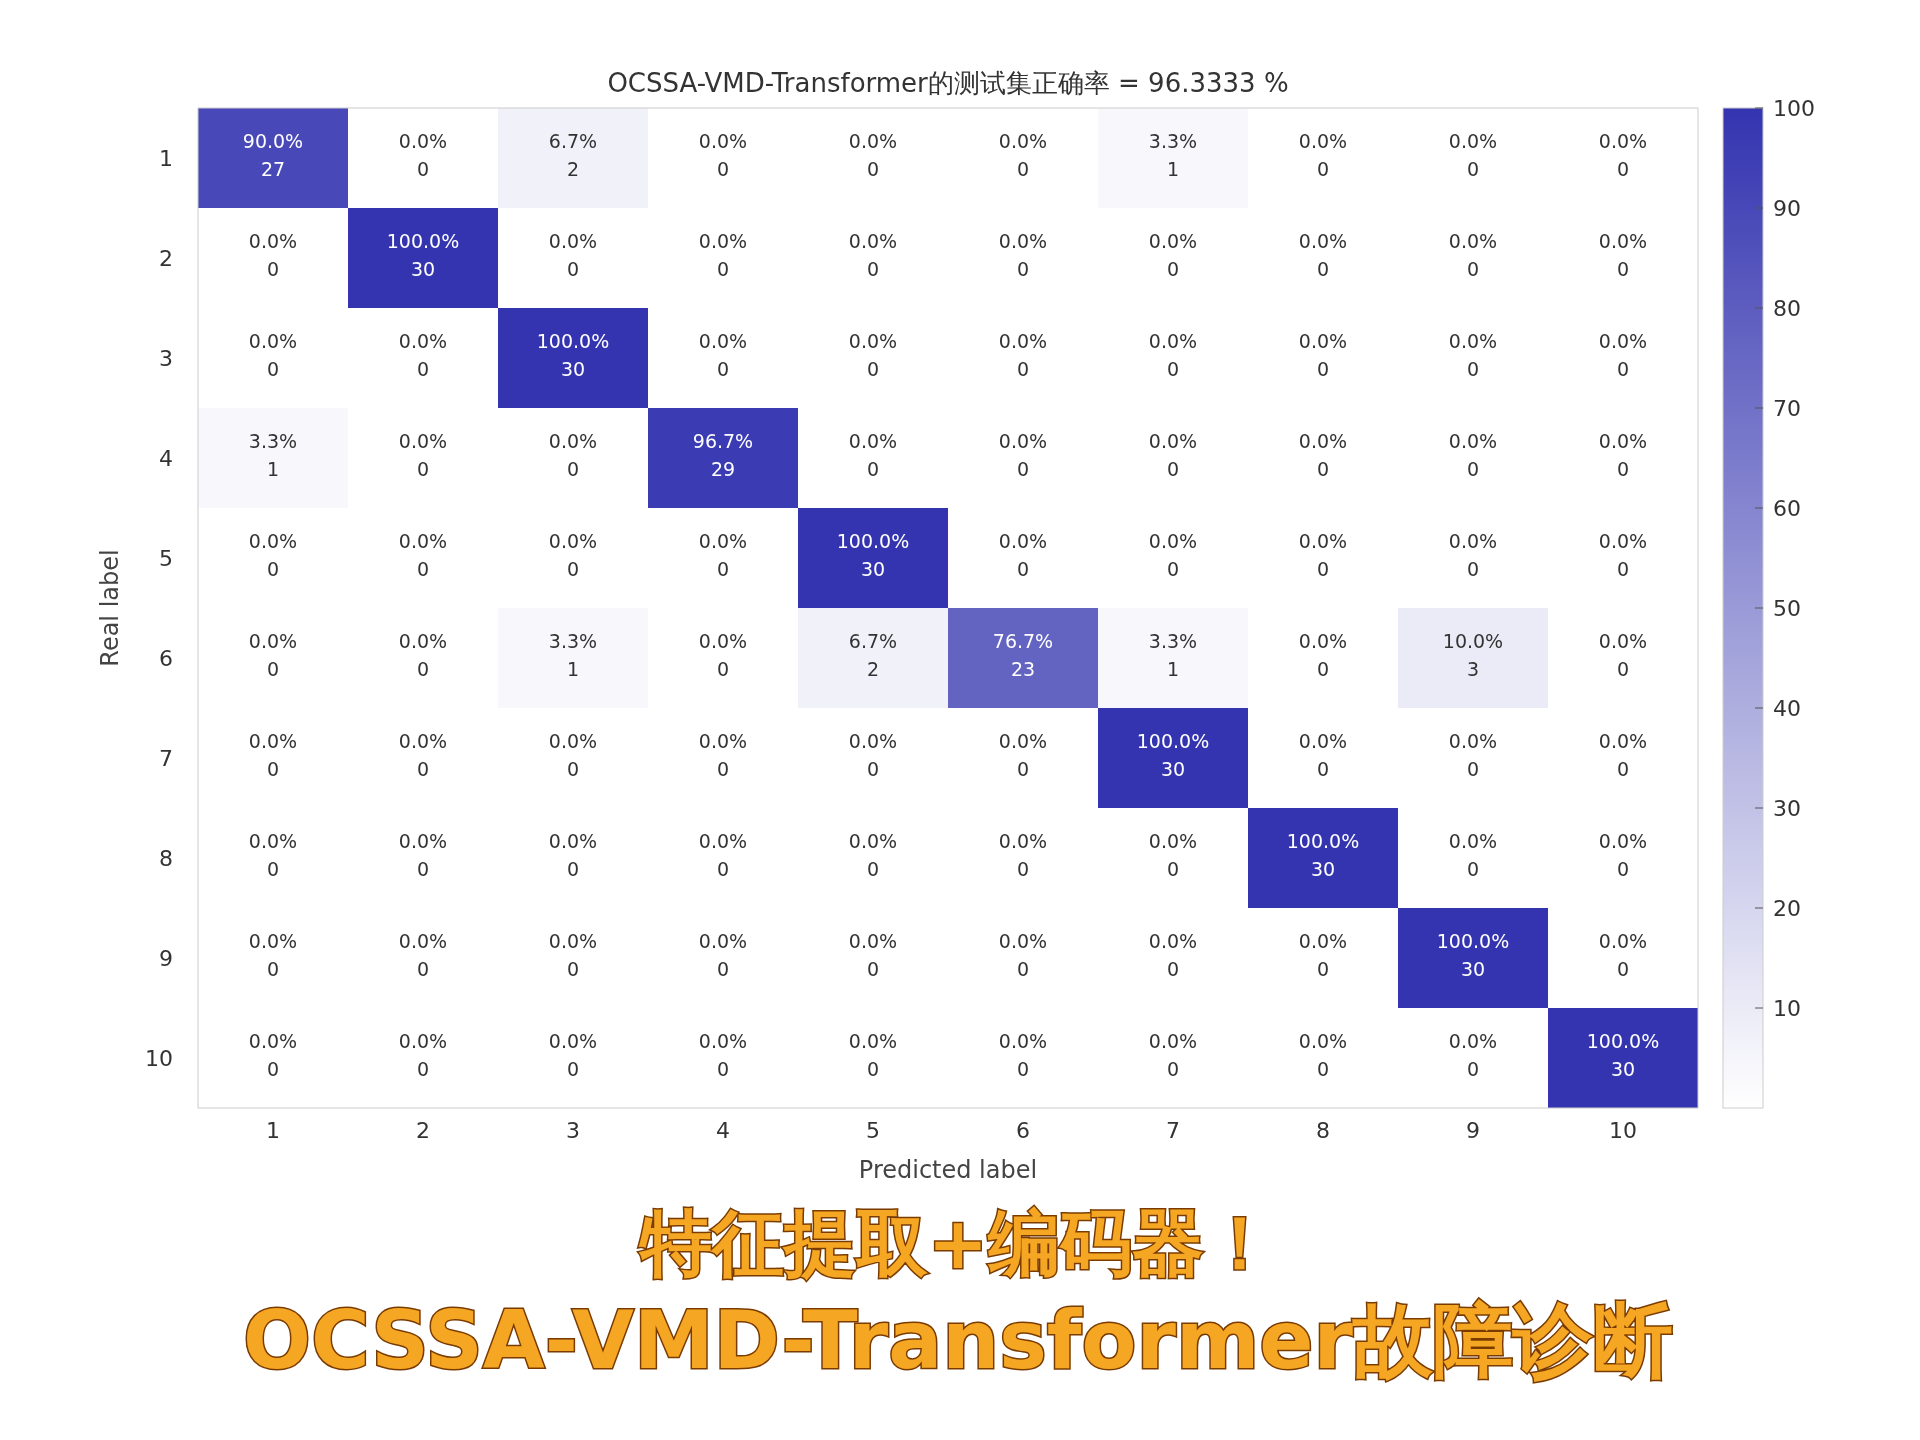 This screenshot has width=1920, height=1440. What do you see at coordinates (873, 1130) in the screenshot?
I see `x-tick-label: 5` at bounding box center [873, 1130].